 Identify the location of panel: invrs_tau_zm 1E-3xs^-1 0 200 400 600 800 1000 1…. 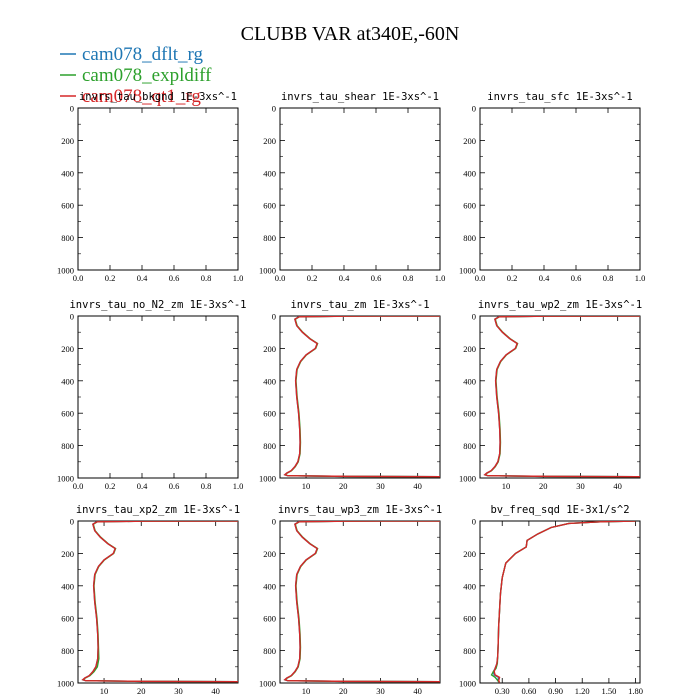
(350, 395).